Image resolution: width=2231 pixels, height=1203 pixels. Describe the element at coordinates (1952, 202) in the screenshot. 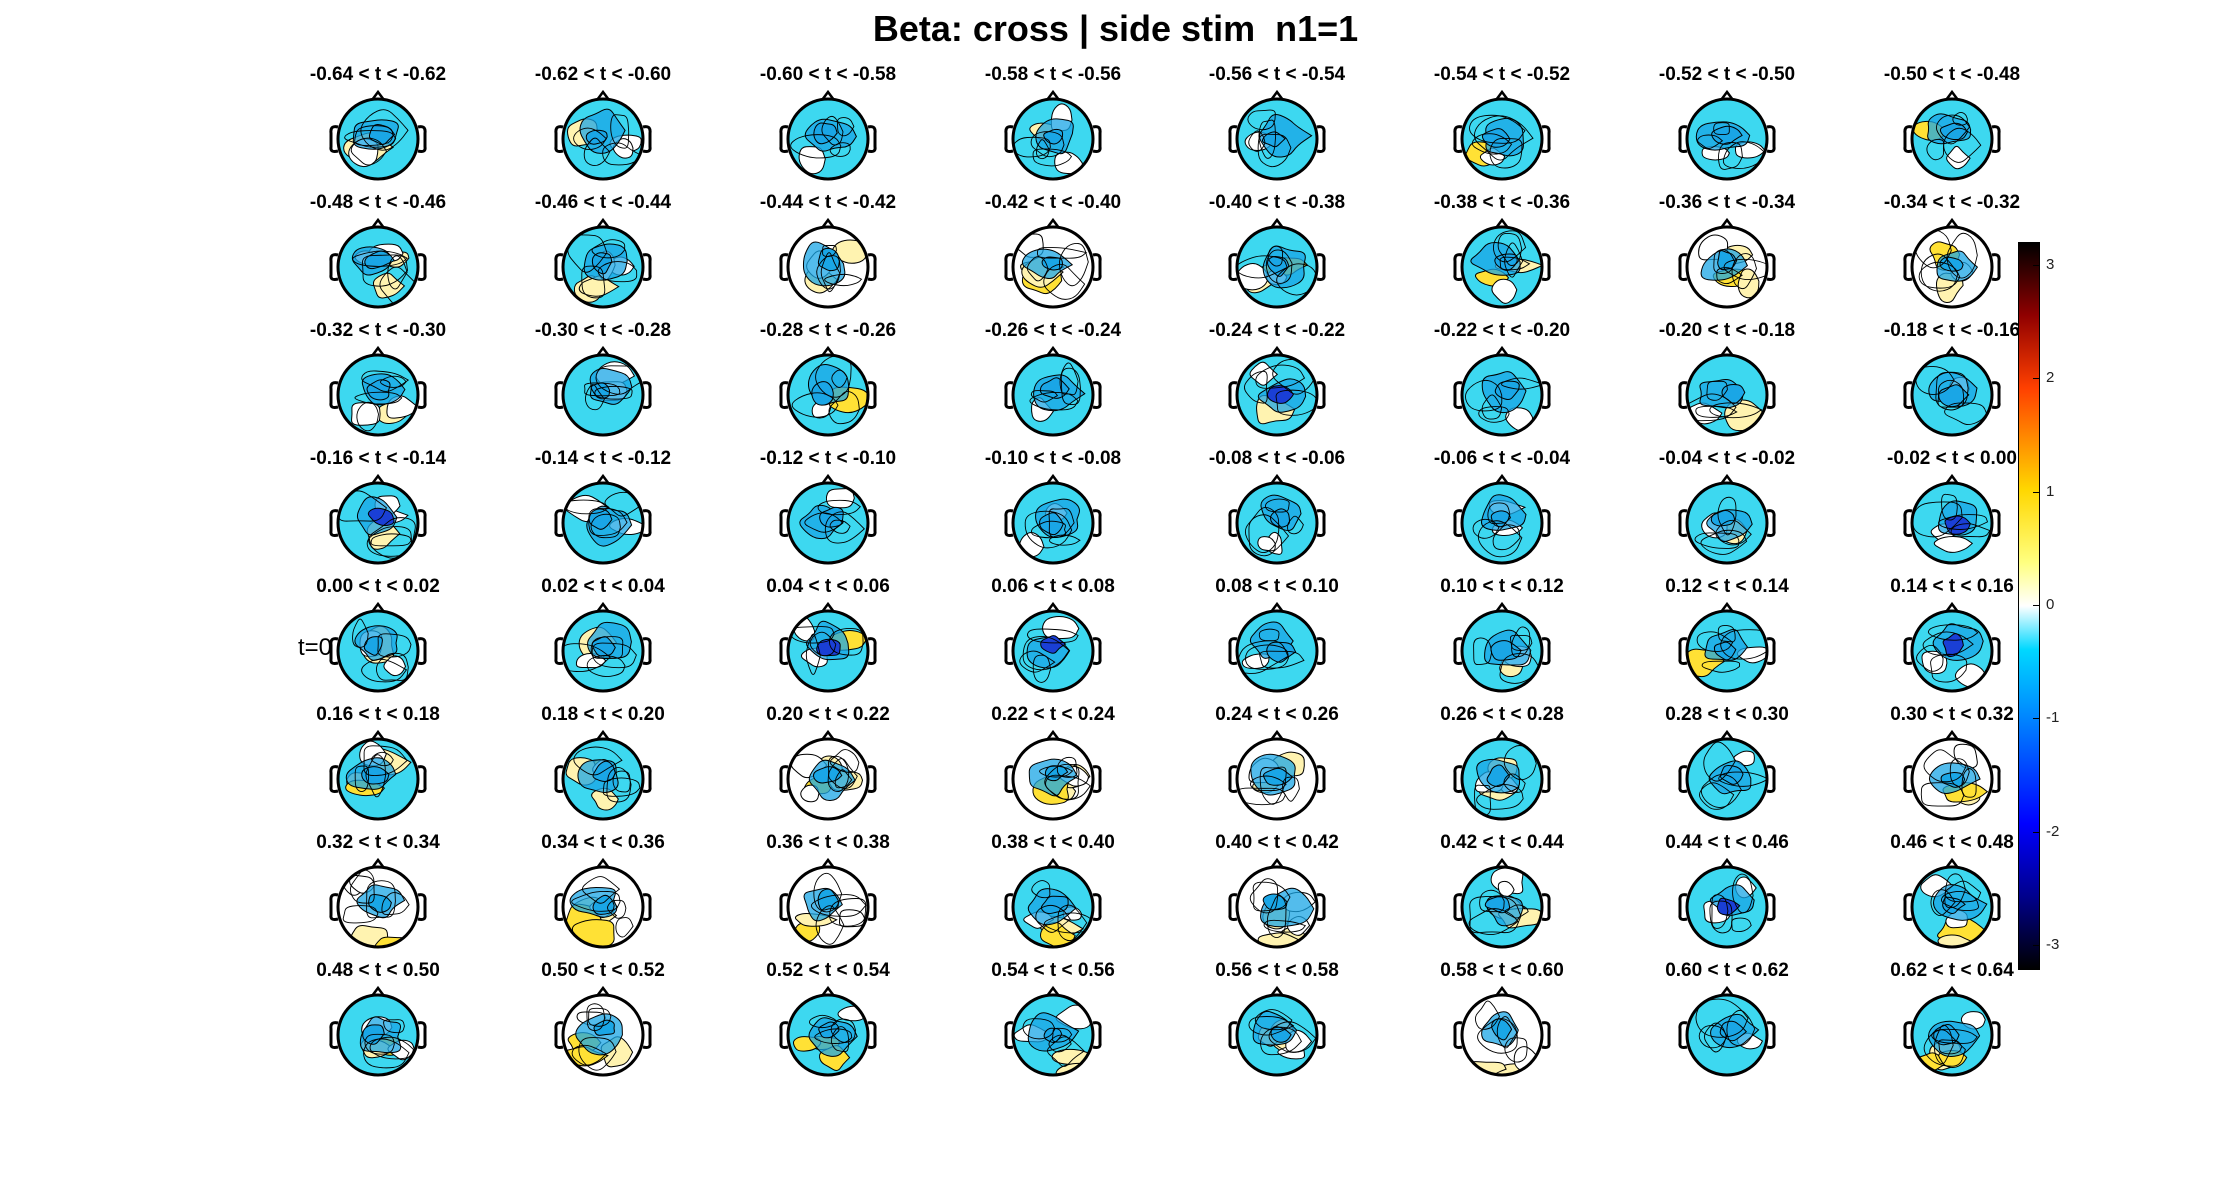

I see `panel-title: -0.34 < t < -0.32` at that location.